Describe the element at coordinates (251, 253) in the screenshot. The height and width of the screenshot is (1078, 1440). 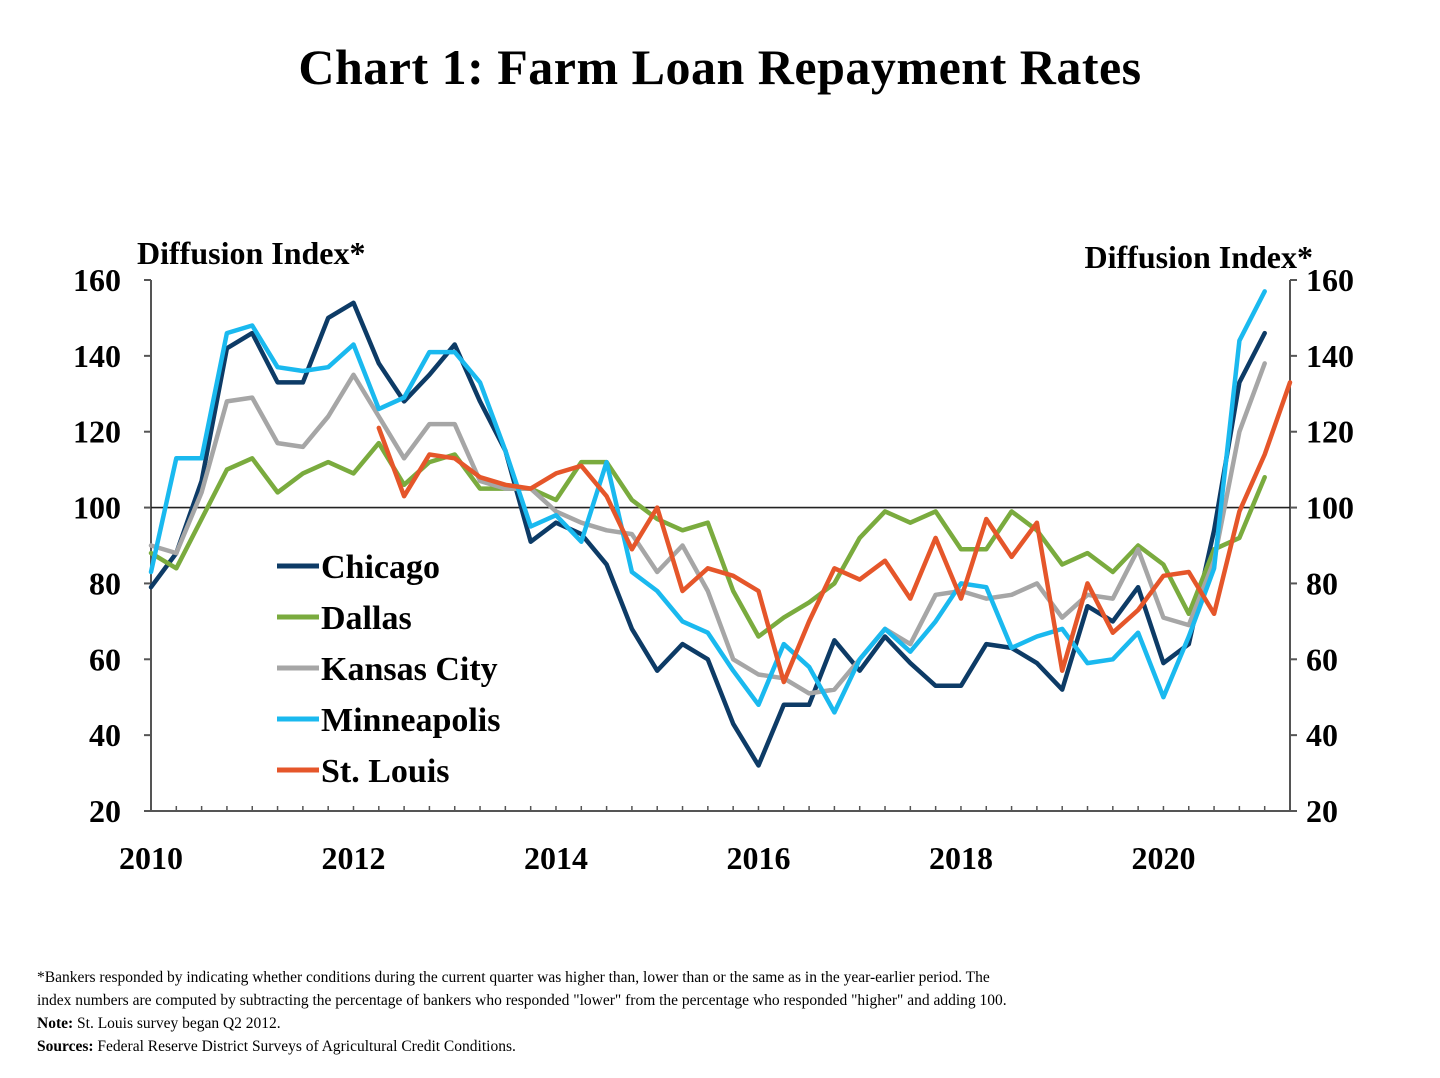
I see `y-axis-title-left: Diffusion Index*` at that location.